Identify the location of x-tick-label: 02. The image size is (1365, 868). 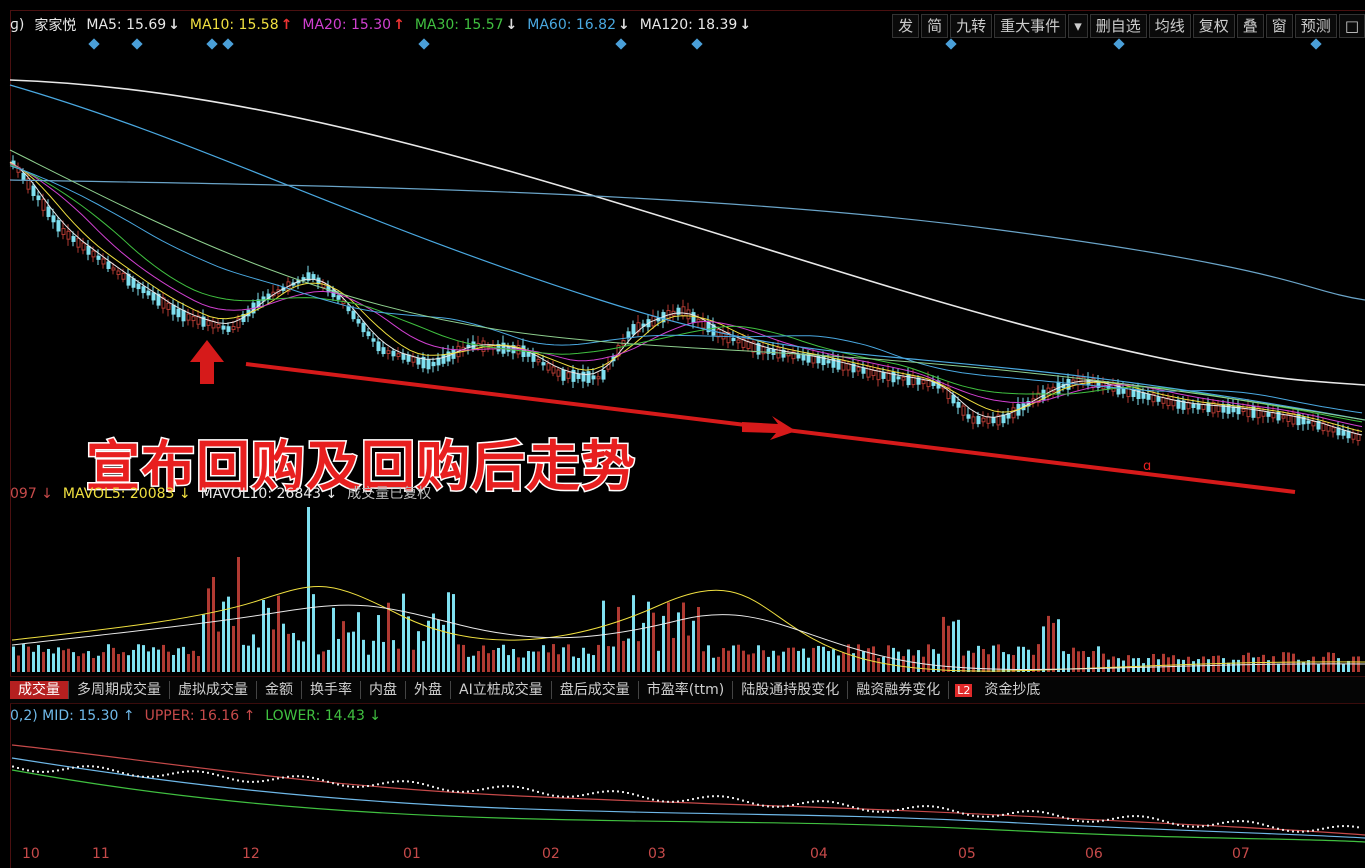
(551, 854).